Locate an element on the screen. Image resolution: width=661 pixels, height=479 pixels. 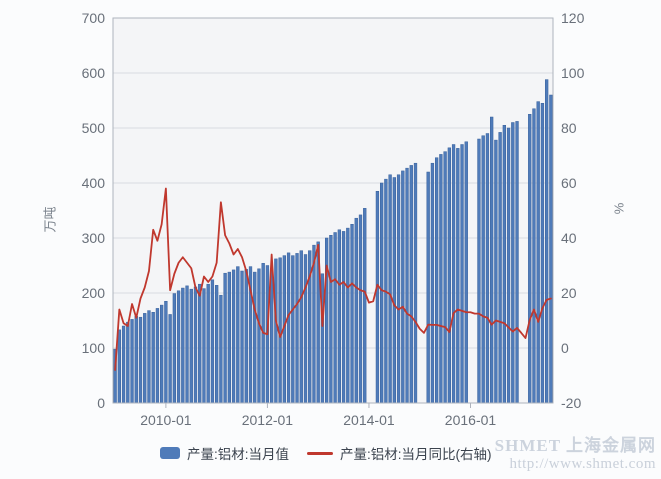
legend-item-monthly-value: 产量:铝材:当月值 is located at coordinates (224, 453).